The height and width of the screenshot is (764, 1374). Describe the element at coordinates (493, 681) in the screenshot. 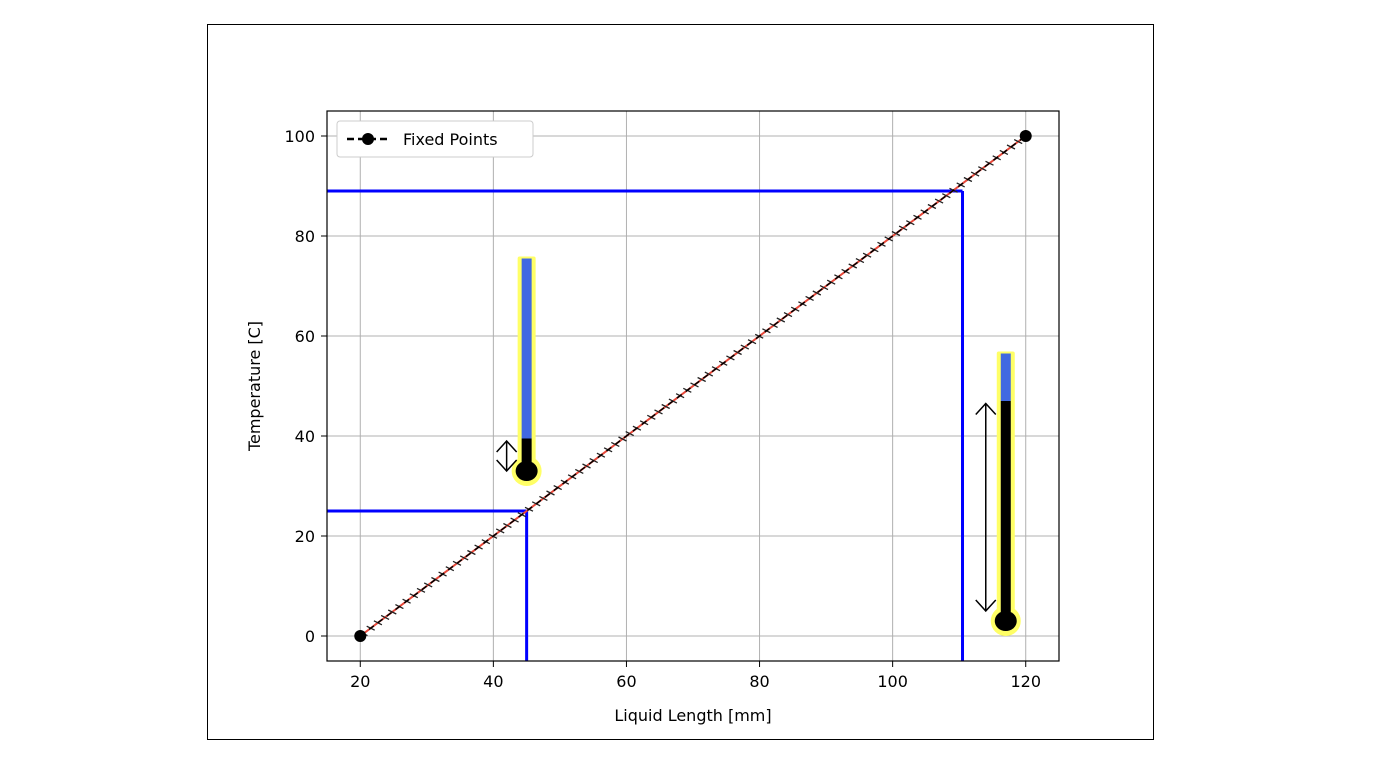

I see `x-tick-label: 40` at that location.